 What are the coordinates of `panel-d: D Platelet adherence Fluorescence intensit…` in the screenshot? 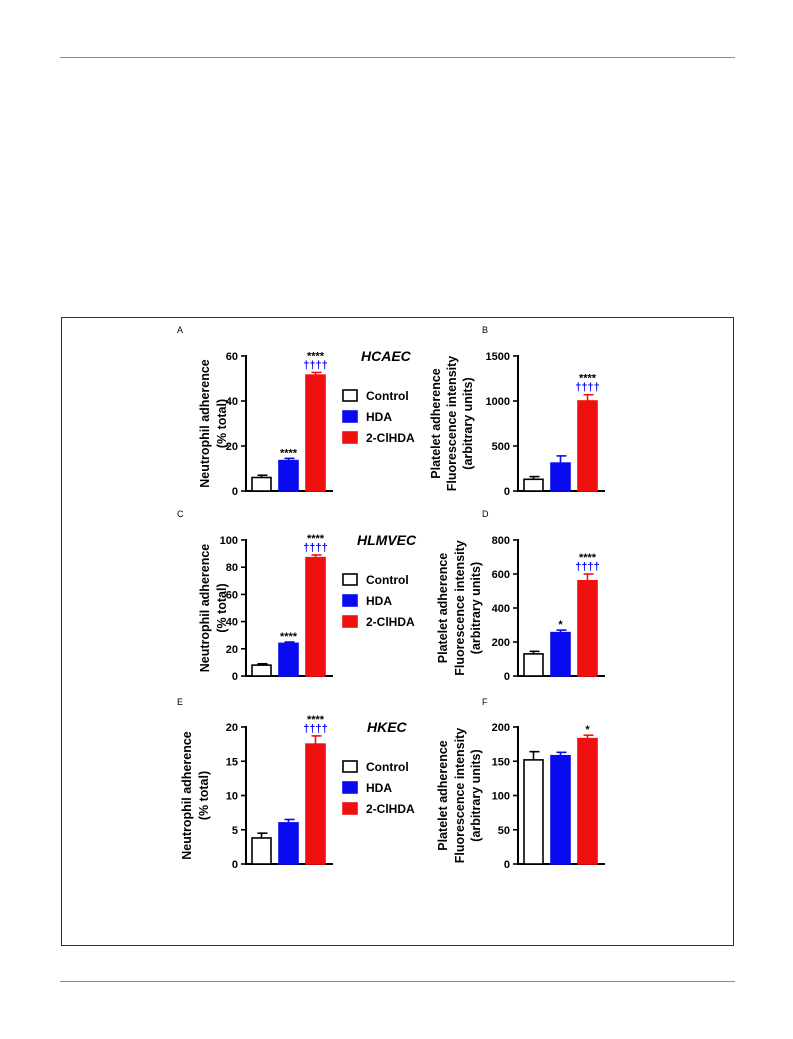 It's located at (520, 596).